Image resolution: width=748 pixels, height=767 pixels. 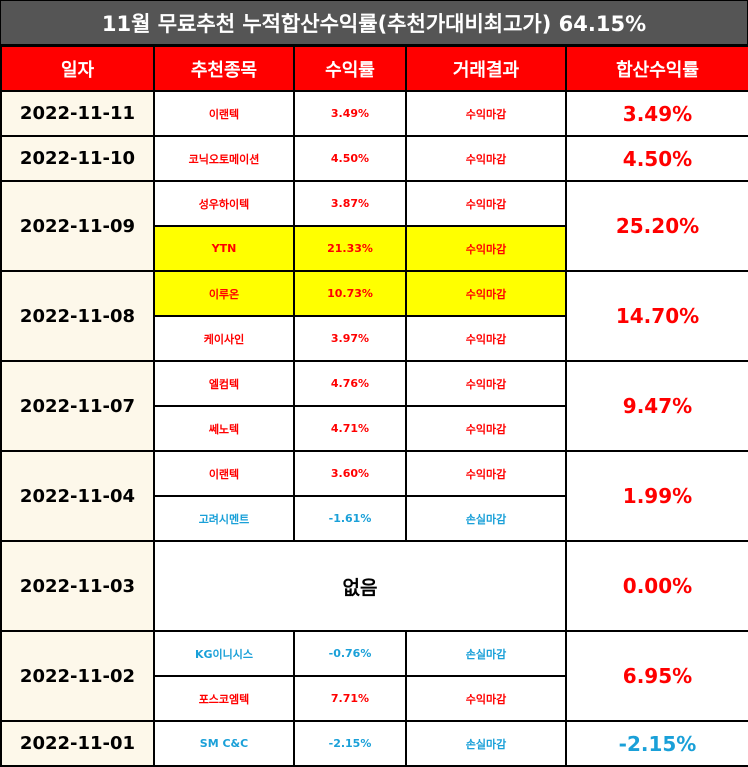 I want to click on date-cell: 2022-11-01, so click(x=77, y=743).